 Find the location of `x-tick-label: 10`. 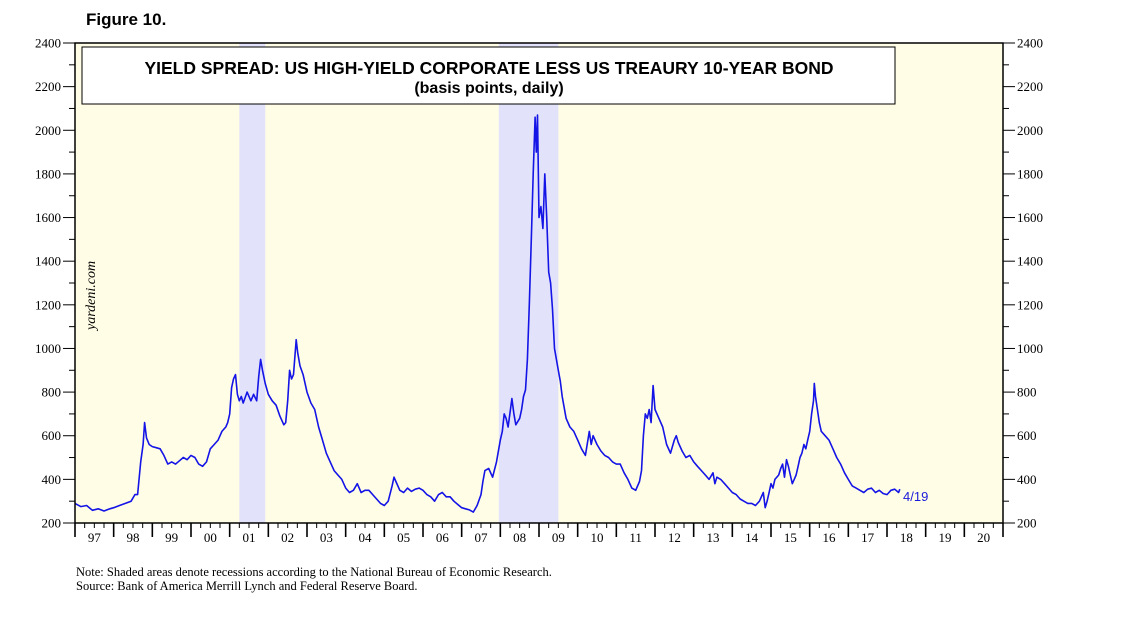

x-tick-label: 10 is located at coordinates (597, 537).